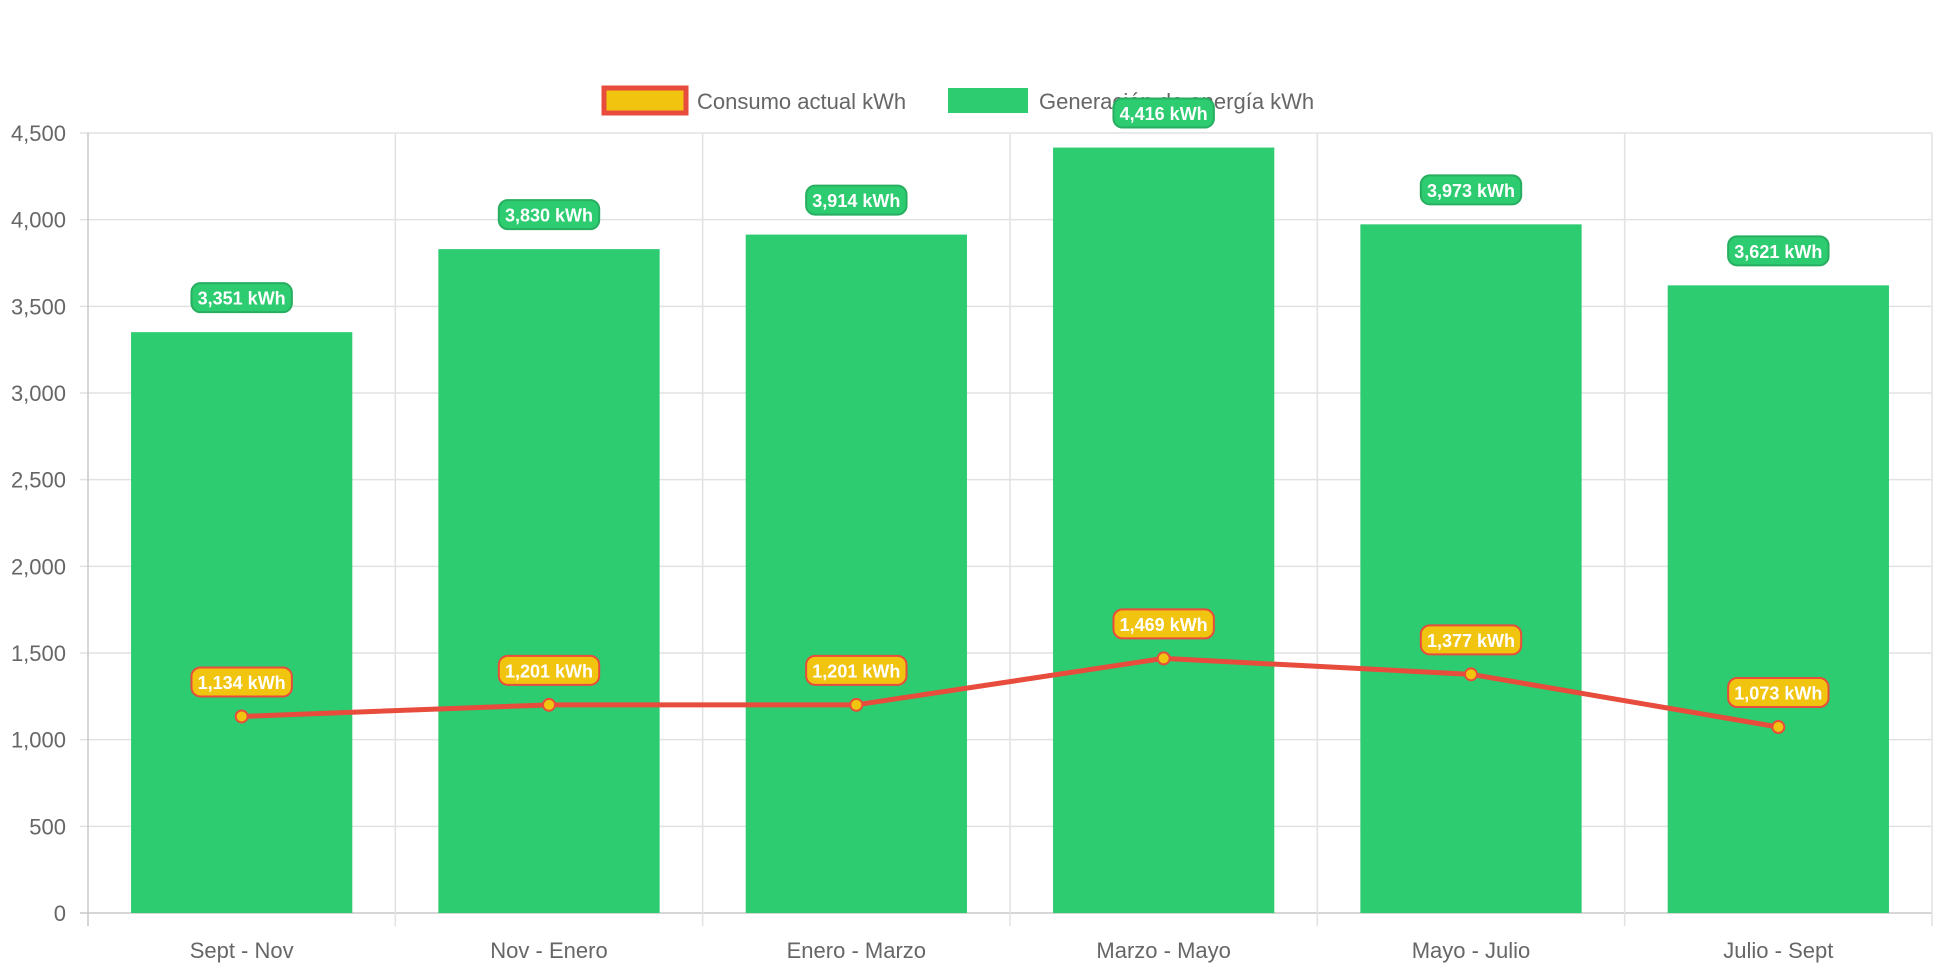 This screenshot has height=970, width=1942. I want to click on line-value-label-text: 1,073 kWh, so click(1778, 694).